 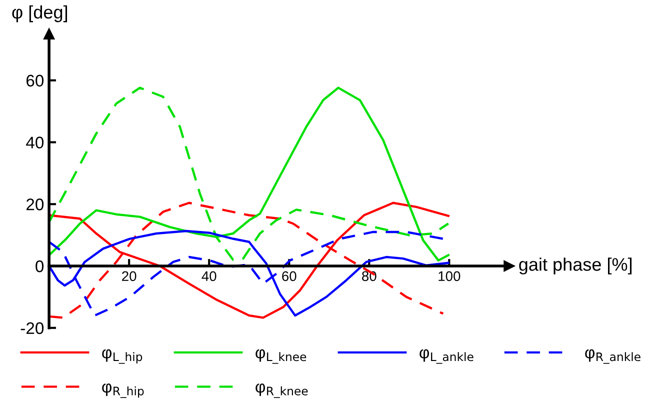 I want to click on y-tick-label: 0, so click(x=40, y=266).